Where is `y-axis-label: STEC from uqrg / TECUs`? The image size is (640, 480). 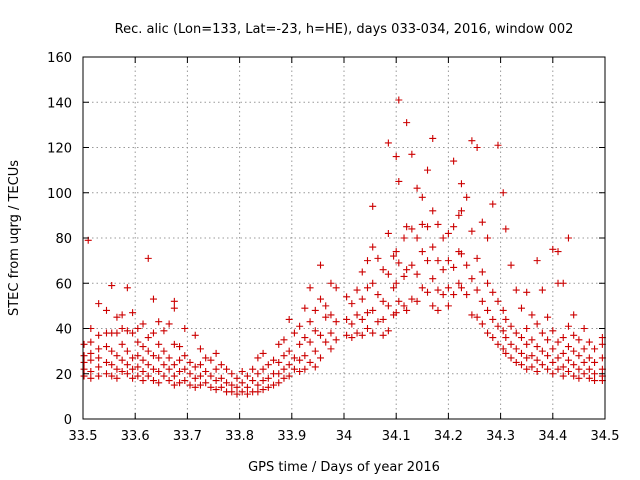
y-axis-label: STEC from uqrg / TECUs is located at coordinates (14, 238).